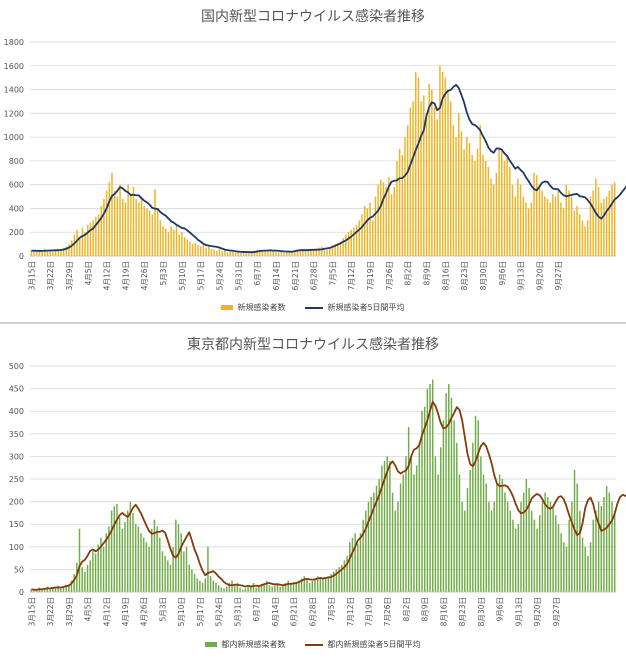  I want to click on national-y-tick-label: 0, so click(21, 256).